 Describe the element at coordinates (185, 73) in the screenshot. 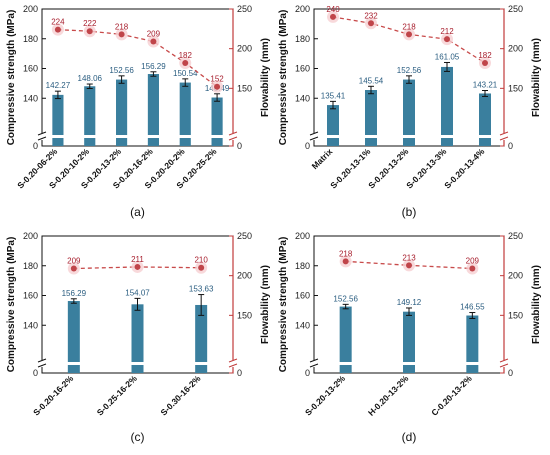

I see `bar-value-label: 150.54` at that location.